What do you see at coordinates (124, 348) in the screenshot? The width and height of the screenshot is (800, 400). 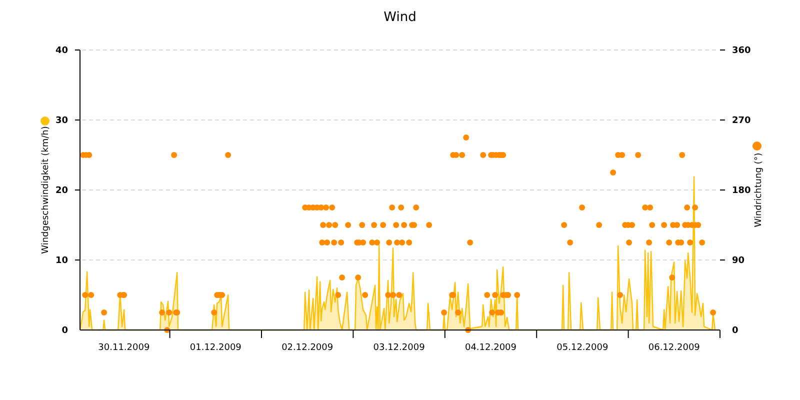 I see `x-tick-label: 30.11.2009` at bounding box center [124, 348].